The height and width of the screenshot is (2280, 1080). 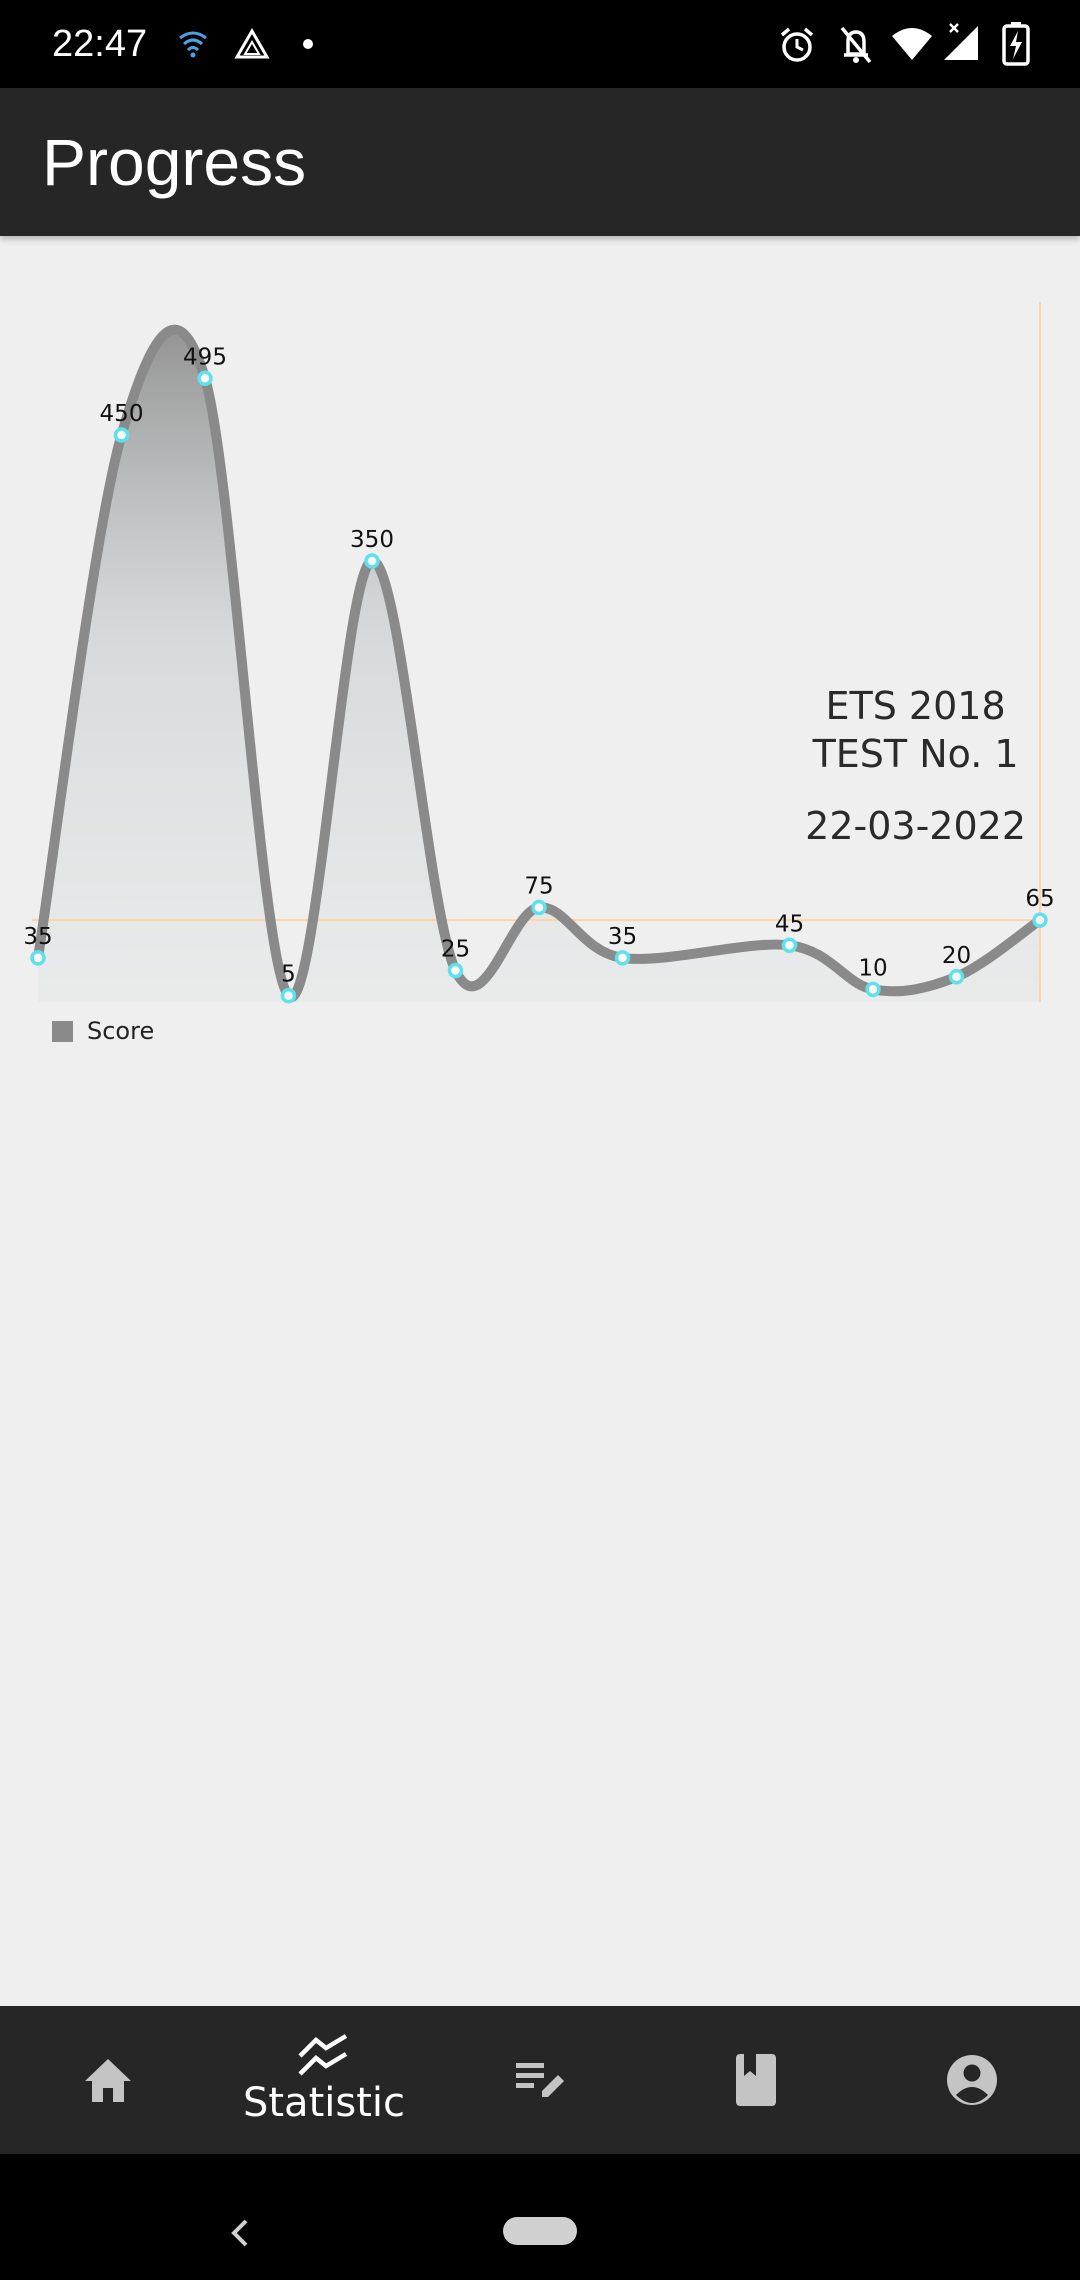 I want to click on chart-legend: Score, so click(x=103, y=1031).